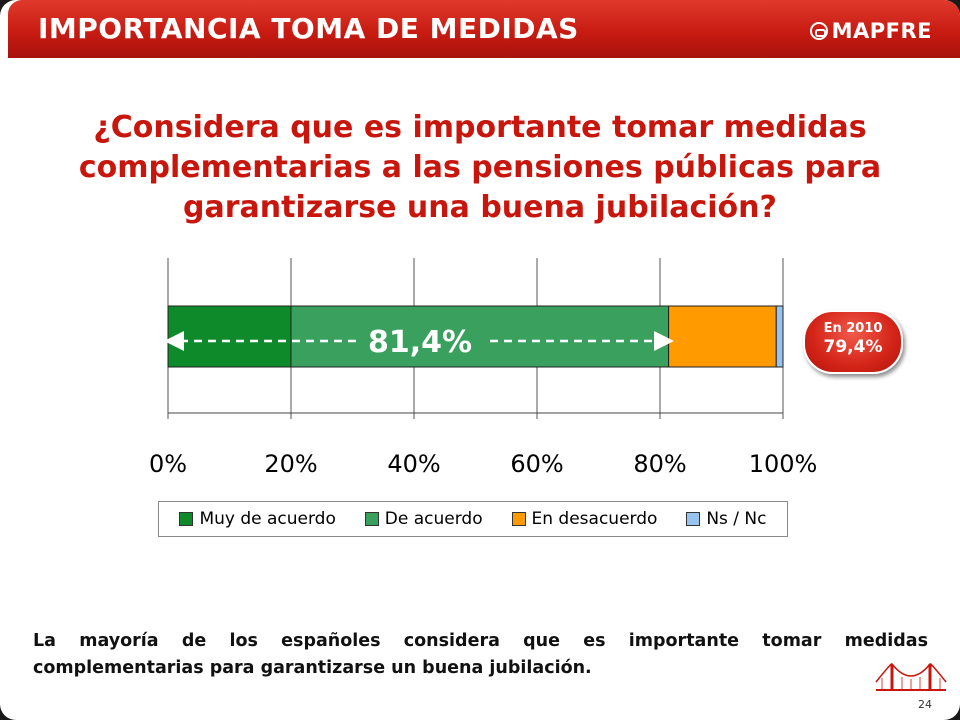 This screenshot has height=720, width=960. I want to click on legend-item-muy-de-acuerdo: Muy de acuerdo, so click(257, 519).